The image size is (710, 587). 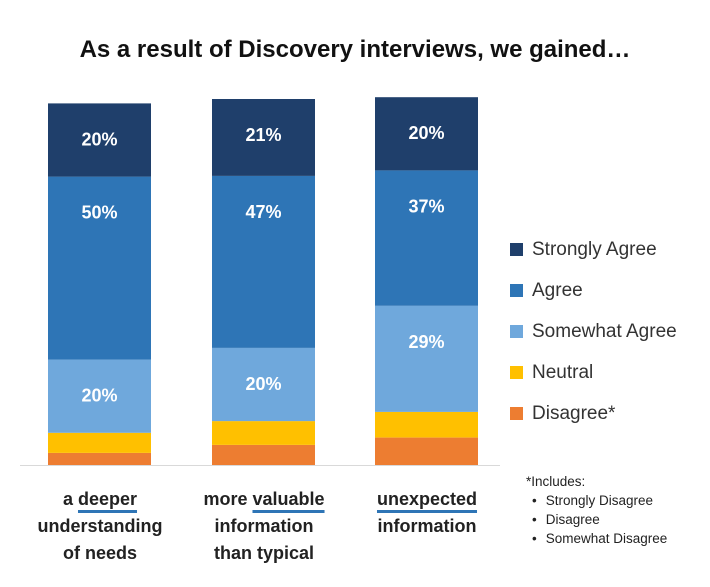 I want to click on category-label-2-prefix: more, so click(x=228, y=499).